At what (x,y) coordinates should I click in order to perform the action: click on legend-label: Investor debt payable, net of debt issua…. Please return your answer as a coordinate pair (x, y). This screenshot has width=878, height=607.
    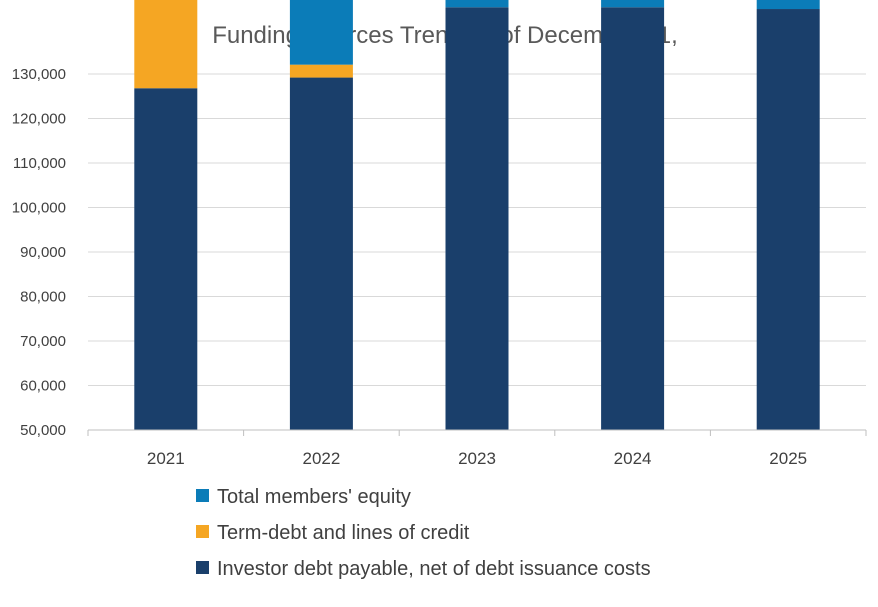
    Looking at the image, I should click on (434, 569).